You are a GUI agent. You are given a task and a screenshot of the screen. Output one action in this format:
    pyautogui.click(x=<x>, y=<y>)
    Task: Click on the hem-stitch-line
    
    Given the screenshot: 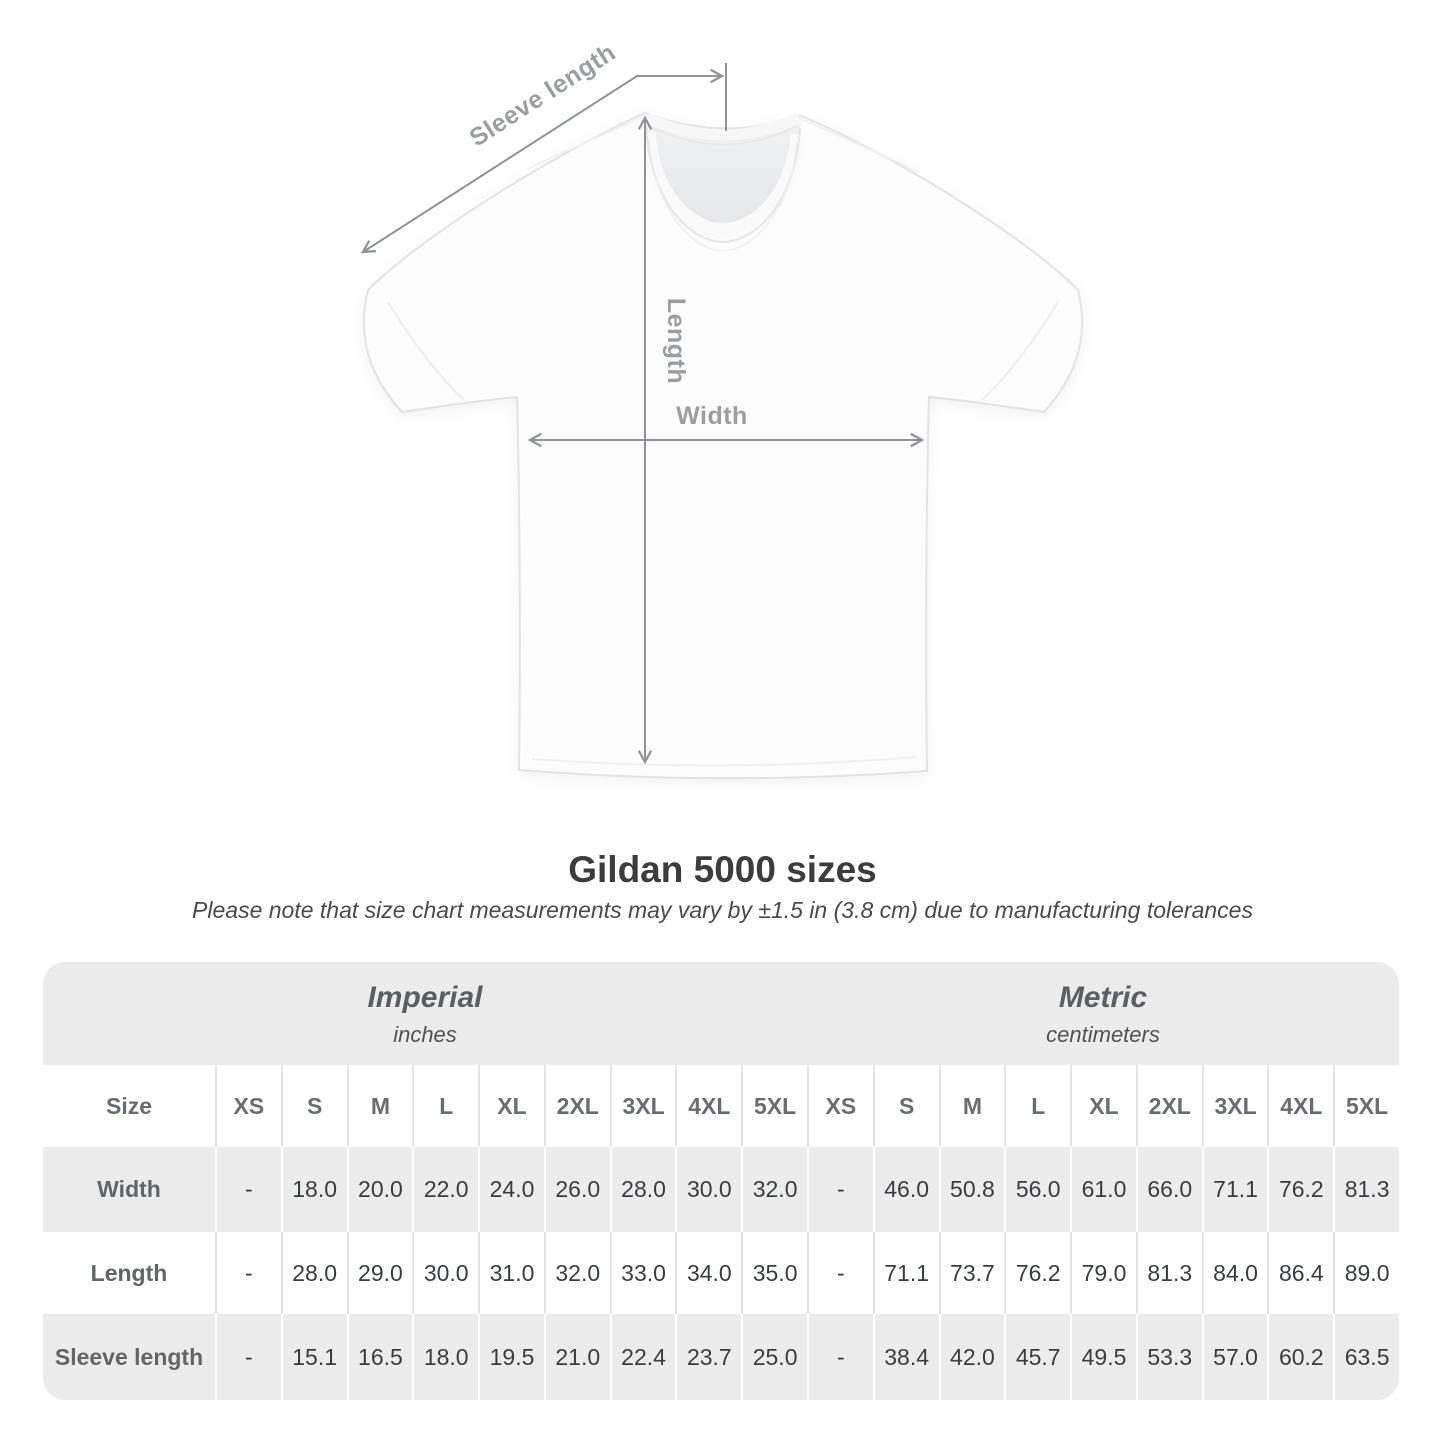 What is the action you would take?
    pyautogui.click(x=724, y=761)
    